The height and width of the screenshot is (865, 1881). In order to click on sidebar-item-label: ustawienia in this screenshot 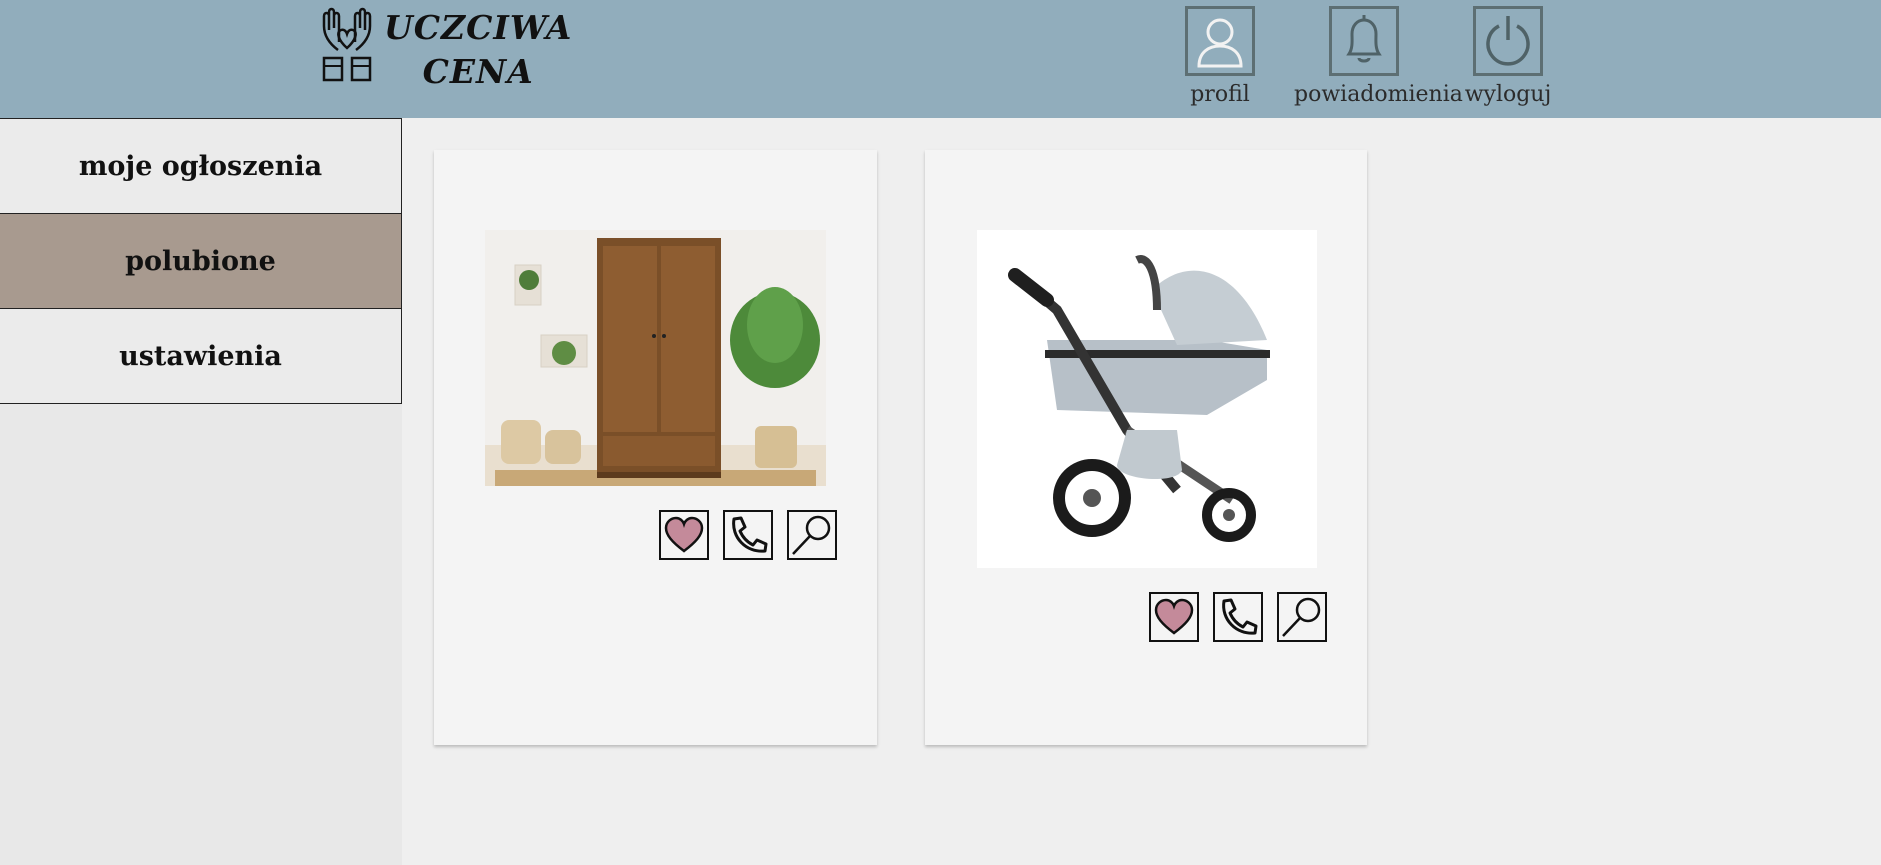, I will do `click(200, 356)`.